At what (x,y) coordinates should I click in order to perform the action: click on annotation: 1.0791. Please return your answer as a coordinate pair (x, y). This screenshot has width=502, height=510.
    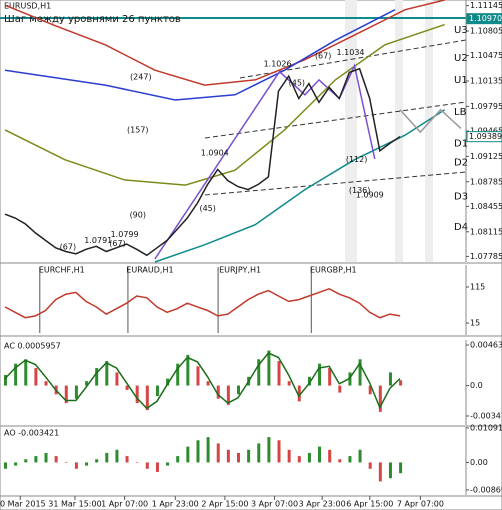
    Looking at the image, I should click on (98, 240).